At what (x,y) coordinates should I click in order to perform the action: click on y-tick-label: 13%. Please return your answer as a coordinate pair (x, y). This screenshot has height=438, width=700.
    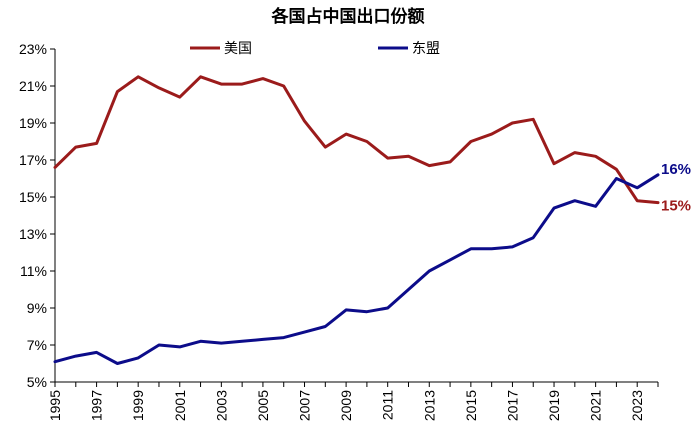
    Looking at the image, I should click on (33, 234).